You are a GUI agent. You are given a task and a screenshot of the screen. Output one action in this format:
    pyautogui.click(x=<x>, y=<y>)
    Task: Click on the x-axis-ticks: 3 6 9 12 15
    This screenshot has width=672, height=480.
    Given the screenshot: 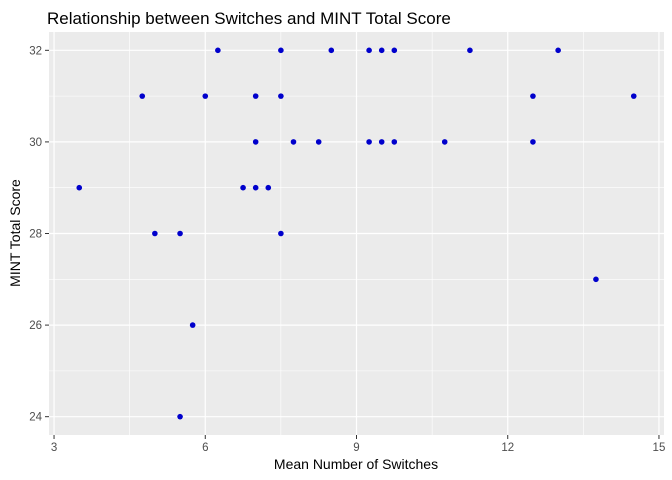 What is the action you would take?
    pyautogui.click(x=358, y=444)
    